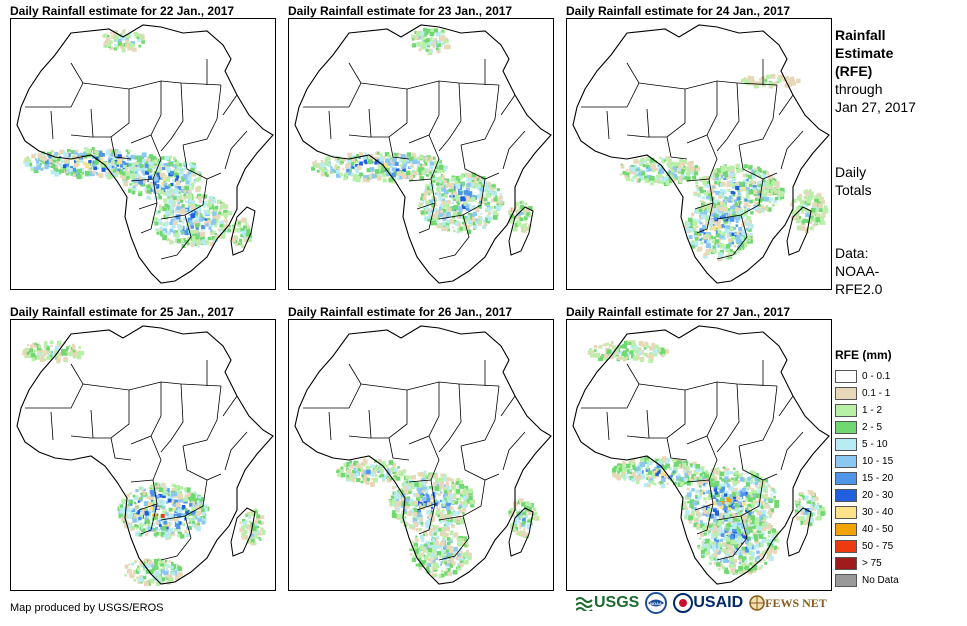 This screenshot has height=626, width=967. Describe the element at coordinates (480, 463) in the screenshot. I see `country-border` at that location.